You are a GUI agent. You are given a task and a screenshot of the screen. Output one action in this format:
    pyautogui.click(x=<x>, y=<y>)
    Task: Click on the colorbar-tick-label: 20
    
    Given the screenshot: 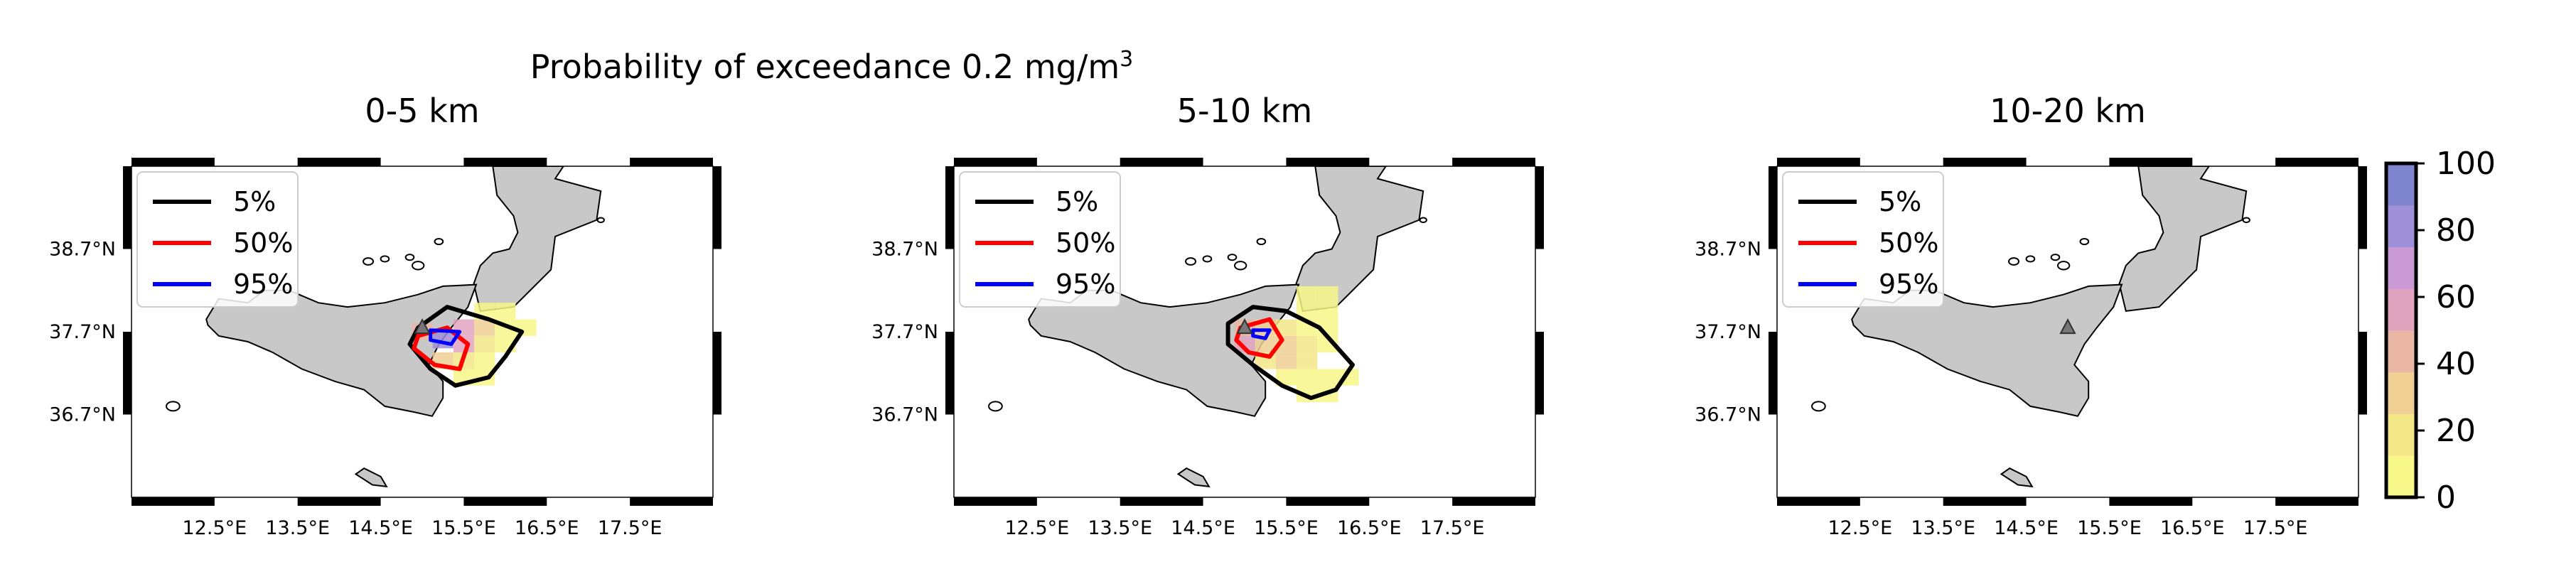 What is the action you would take?
    pyautogui.click(x=2456, y=431)
    